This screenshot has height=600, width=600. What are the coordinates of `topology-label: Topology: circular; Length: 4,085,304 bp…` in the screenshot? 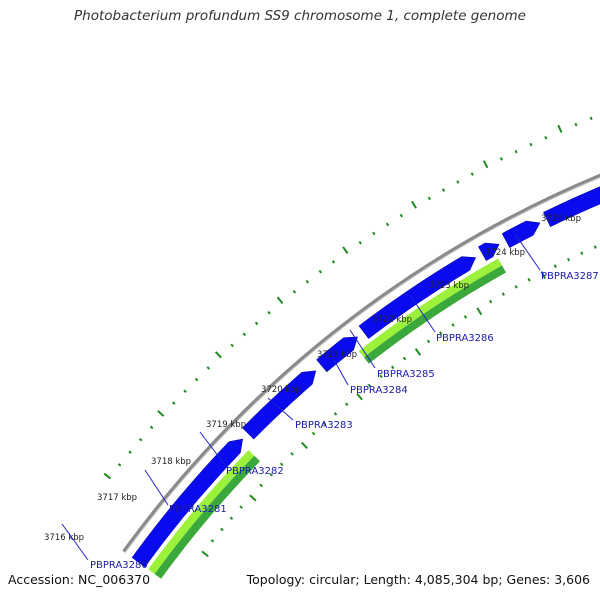 It's located at (418, 579).